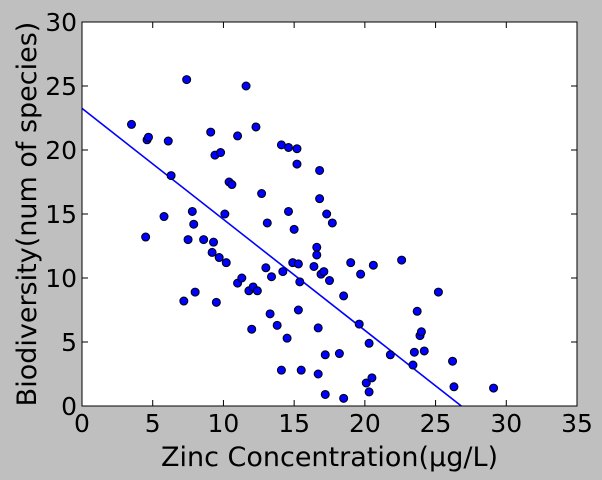 The height and width of the screenshot is (480, 602). What do you see at coordinates (61, 150) in the screenshot?
I see `y-tick-label: 20` at bounding box center [61, 150].